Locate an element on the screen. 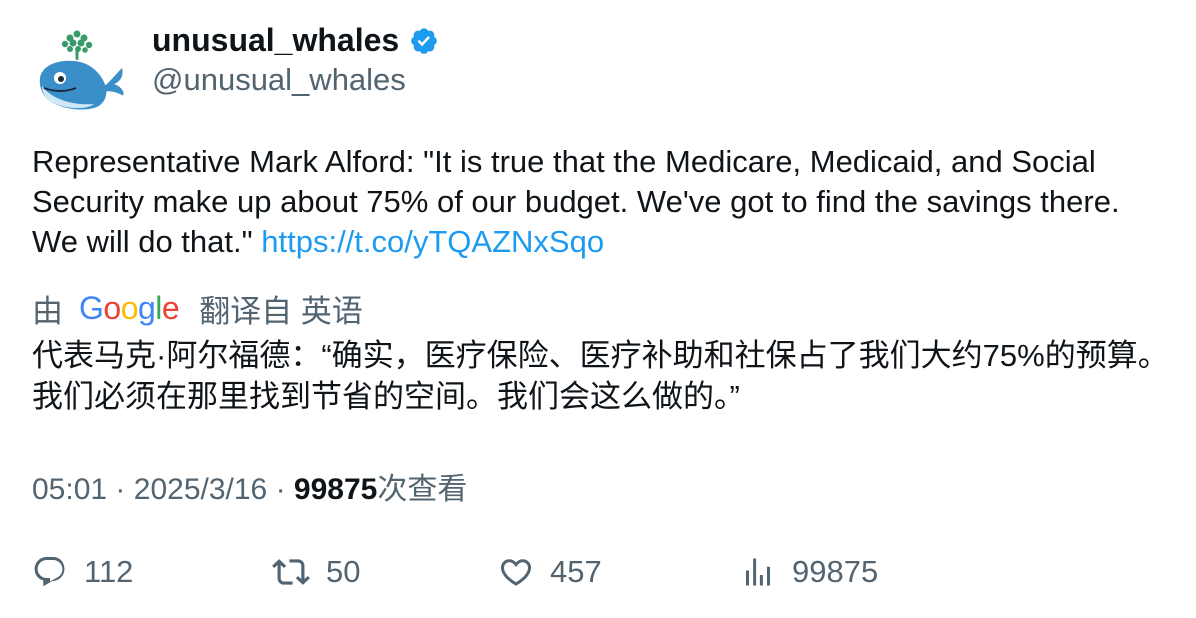 This screenshot has width=1196, height=618. reply-count: 112 is located at coordinates (109, 571).